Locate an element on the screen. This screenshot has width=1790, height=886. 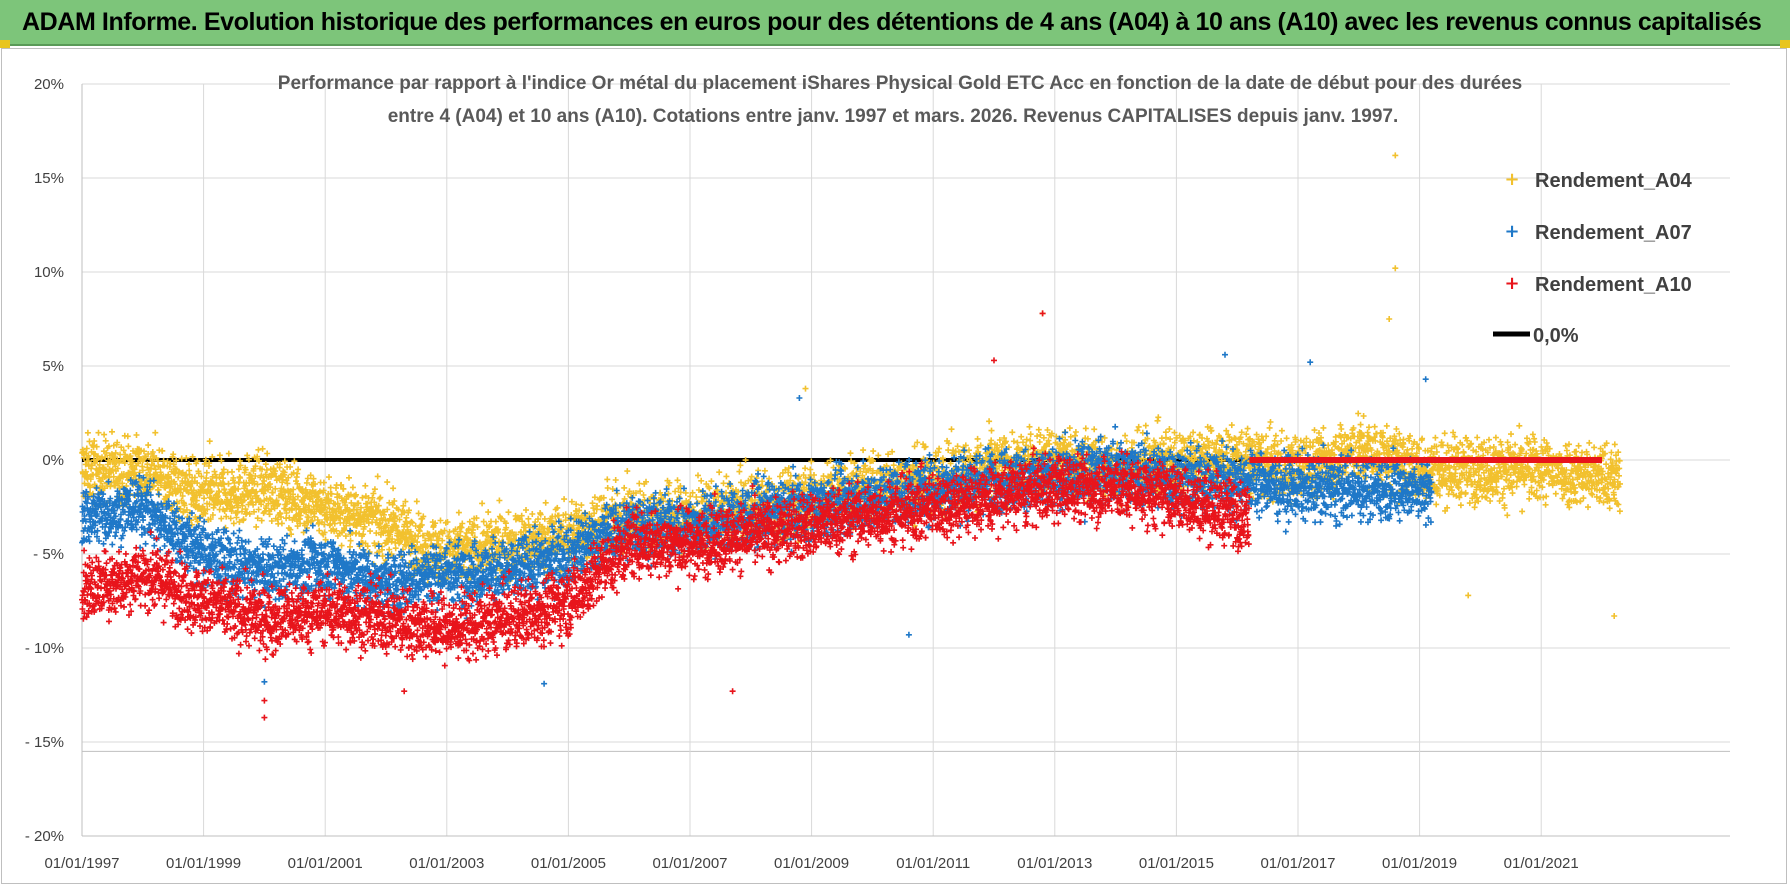
x-tick-label: 01/01/2009 is located at coordinates (811, 863).